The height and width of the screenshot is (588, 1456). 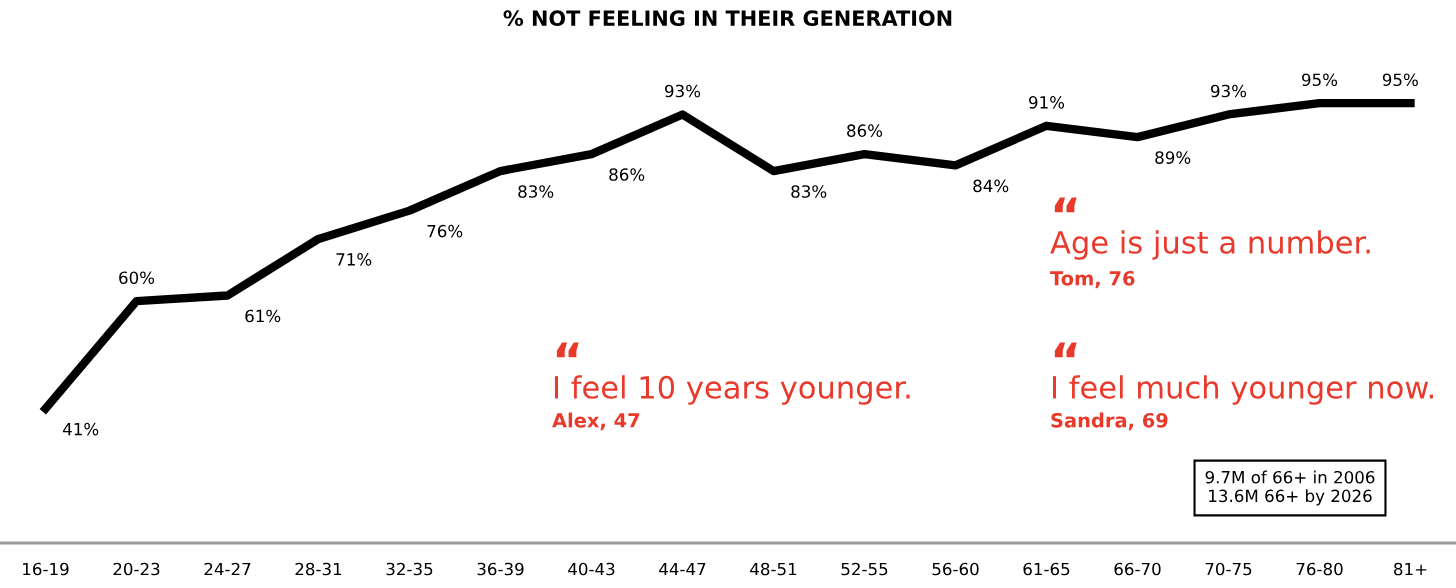 What do you see at coordinates (682, 569) in the screenshot?
I see `x-tick-label: 44-47` at bounding box center [682, 569].